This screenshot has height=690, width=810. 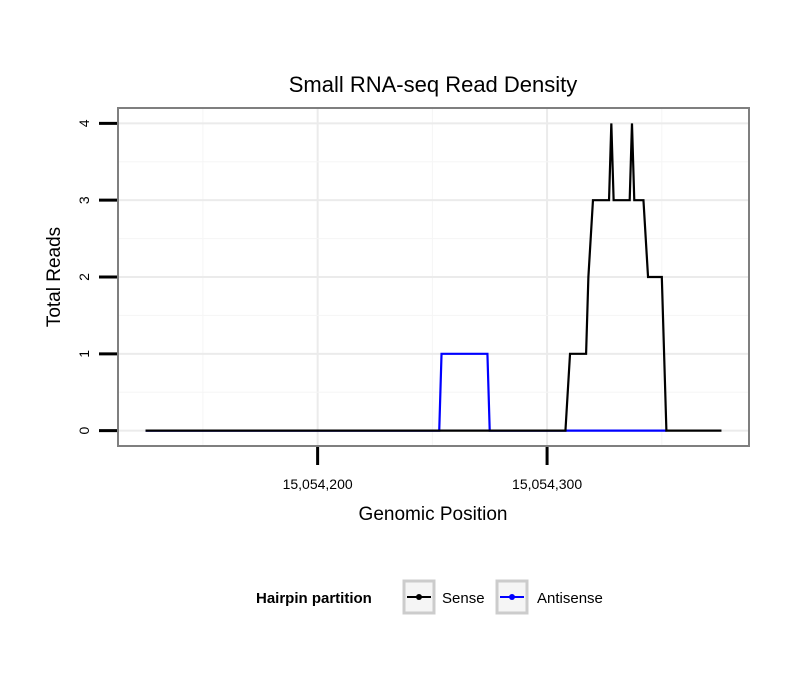 I want to click on legend: Hairpin partition Sense Antisense, so click(x=429, y=597).